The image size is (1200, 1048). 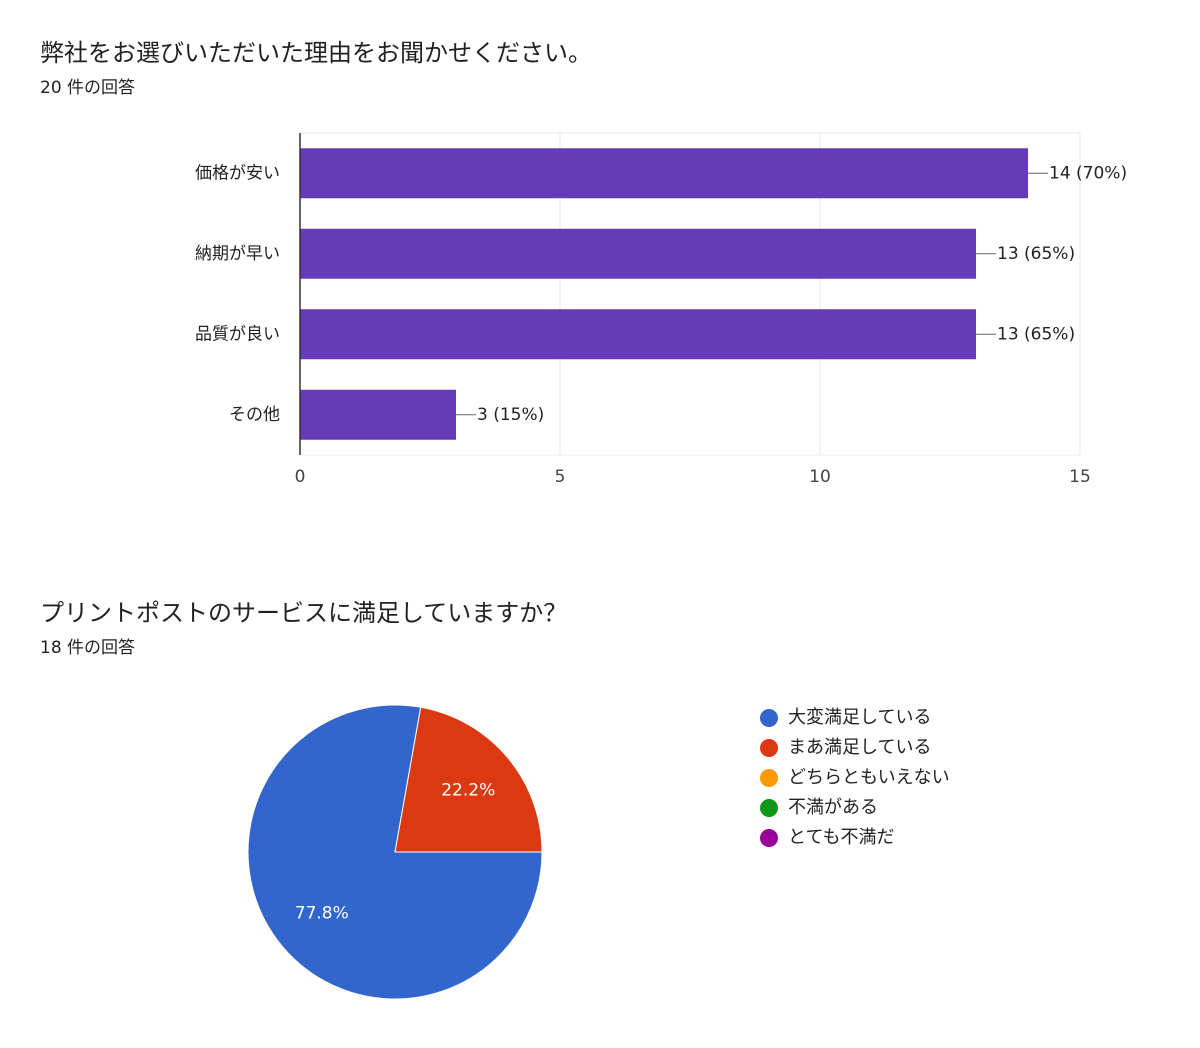 I want to click on category-label: 品質が良い, so click(x=237, y=334).